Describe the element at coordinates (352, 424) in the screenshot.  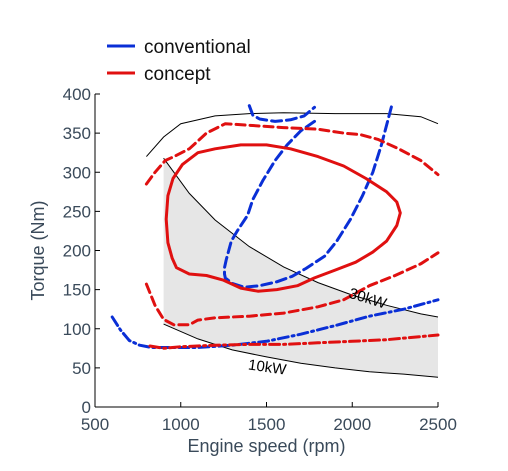
I see `x-tick-label: 2000` at that location.